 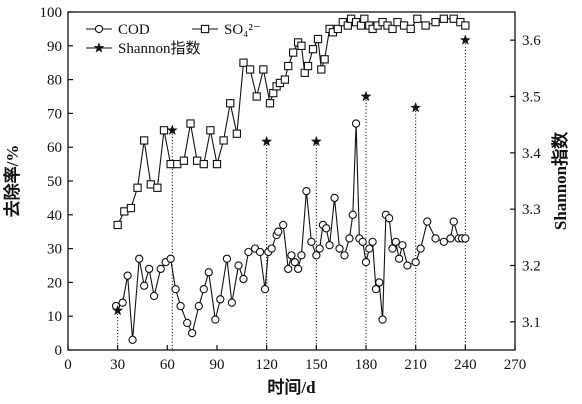 What do you see at coordinates (54, 47) in the screenshot?
I see `y-tick-label: 90` at bounding box center [54, 47].